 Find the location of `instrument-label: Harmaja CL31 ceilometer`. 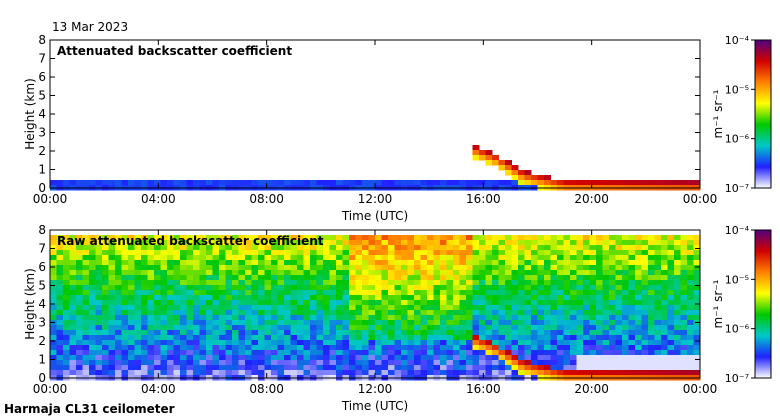

instrument-label: Harmaja CL31 ceilometer is located at coordinates (89, 409).